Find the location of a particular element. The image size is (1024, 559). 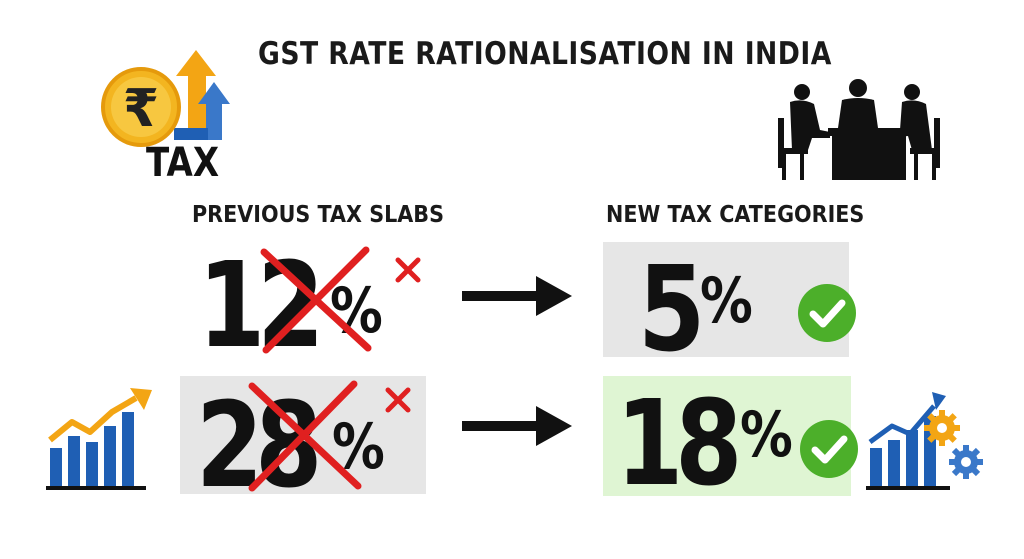

new-rate-number: 5 is located at coordinates (671, 309).